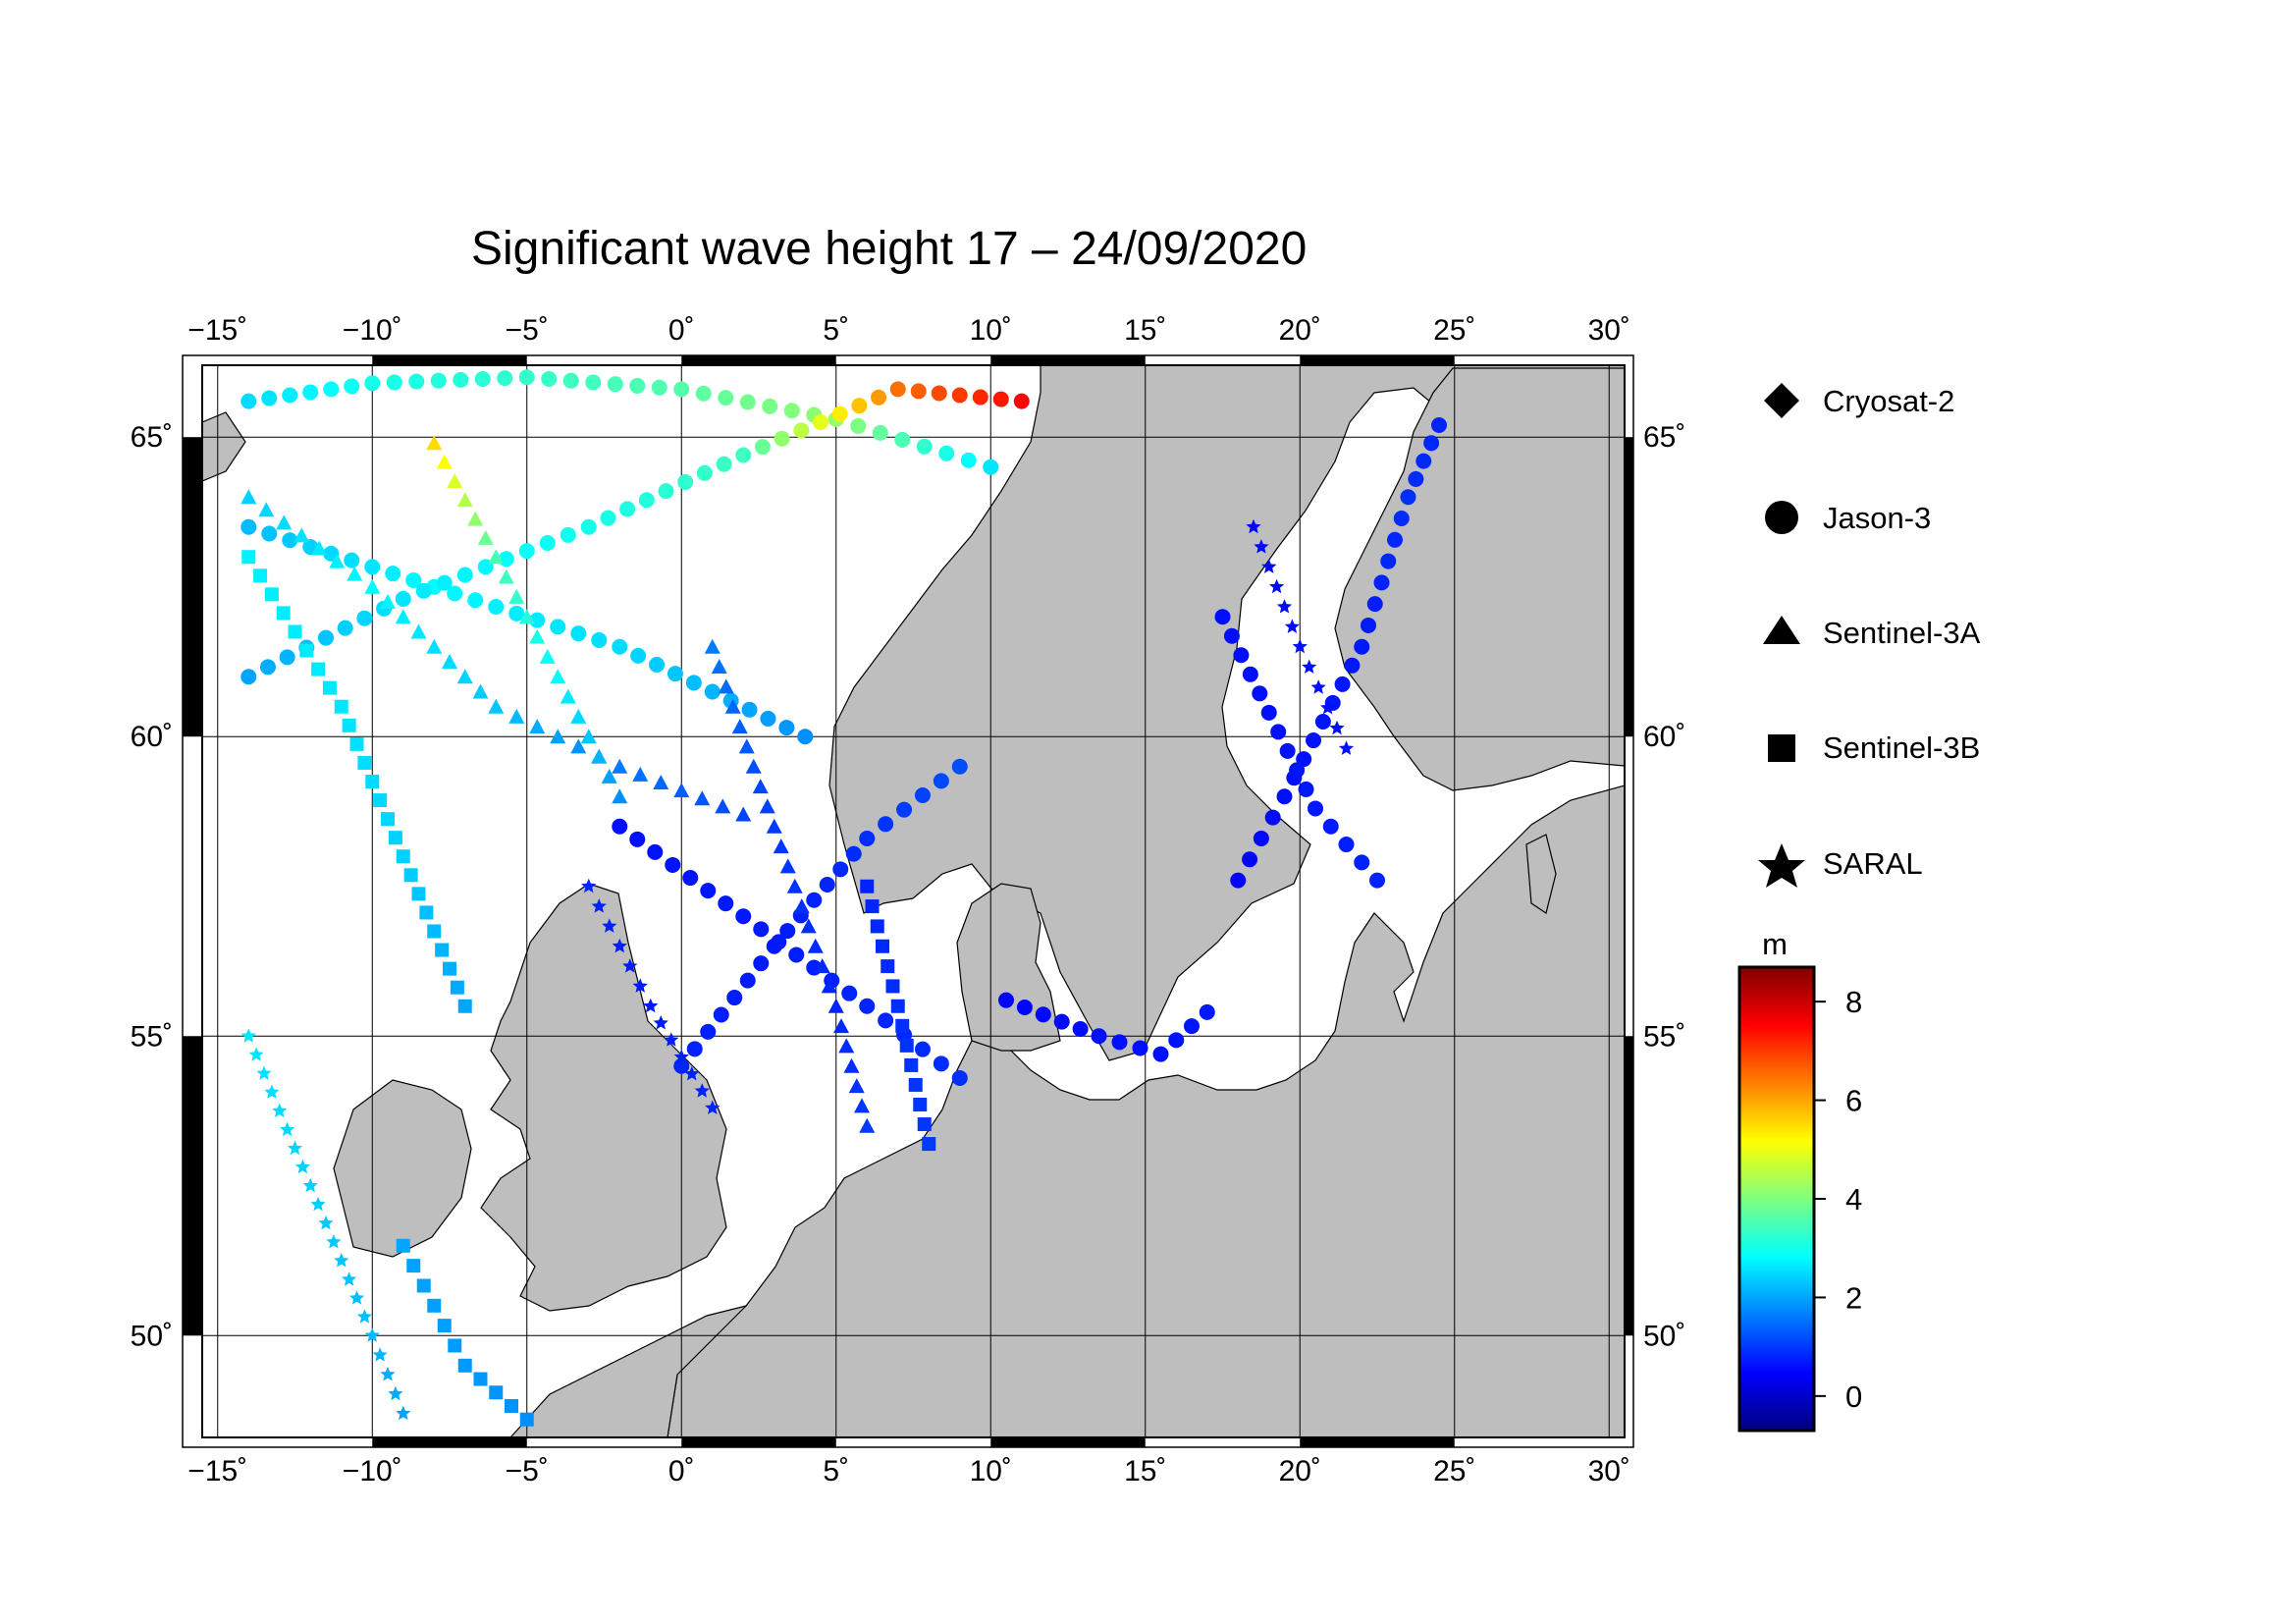 The height and width of the screenshot is (1623, 2296). What do you see at coordinates (1874, 747) in the screenshot?
I see `legend-item-sentinel-3b: Sentinel-3B` at bounding box center [1874, 747].